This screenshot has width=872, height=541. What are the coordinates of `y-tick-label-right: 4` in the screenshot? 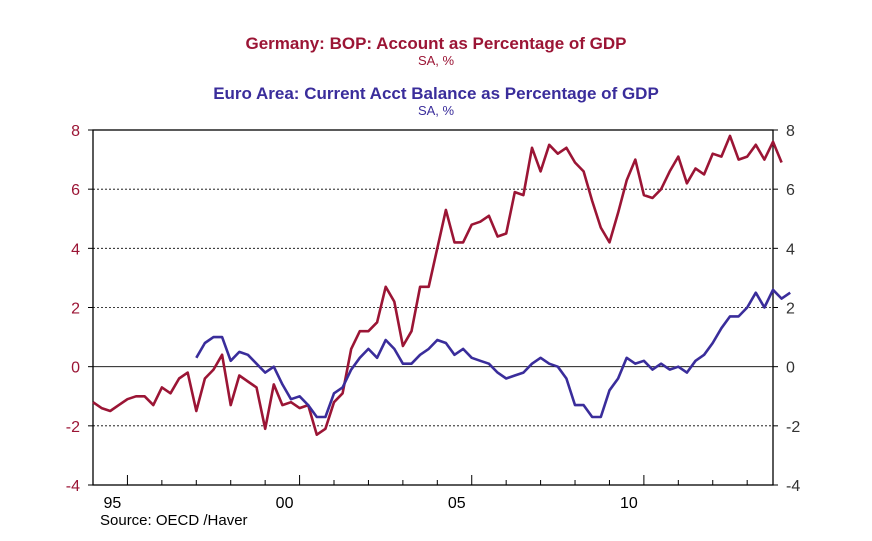 It's located at (790, 249).